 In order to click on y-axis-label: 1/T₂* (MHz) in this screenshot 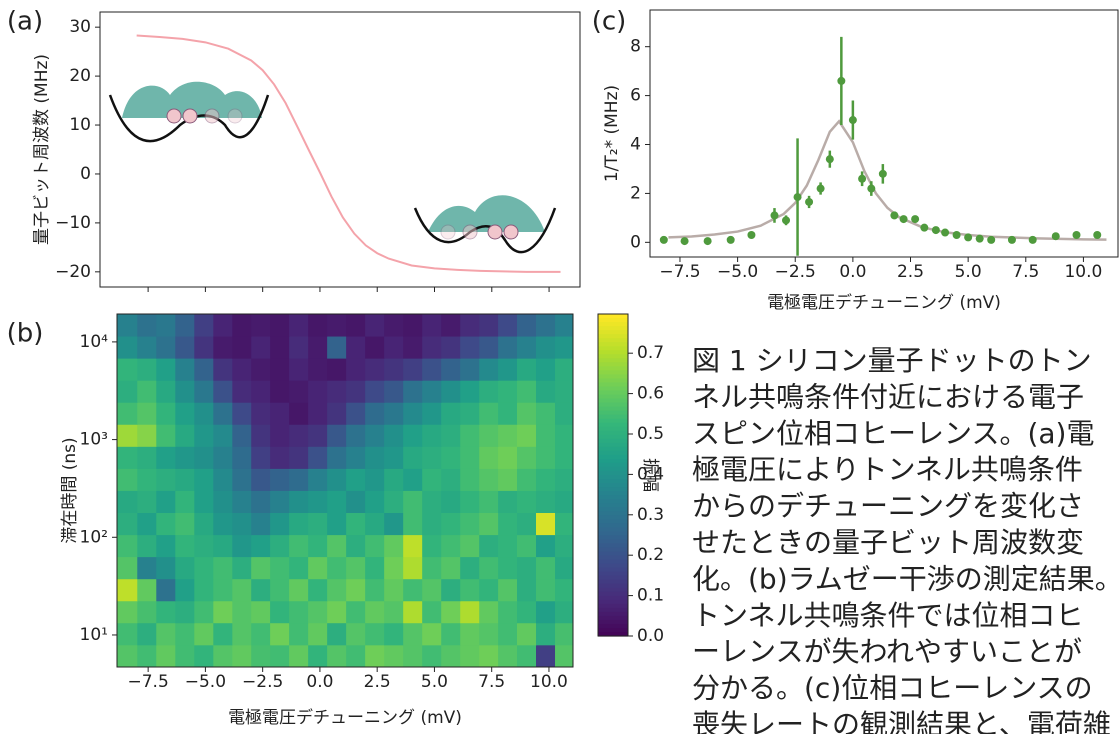, I will do `click(612, 133)`.